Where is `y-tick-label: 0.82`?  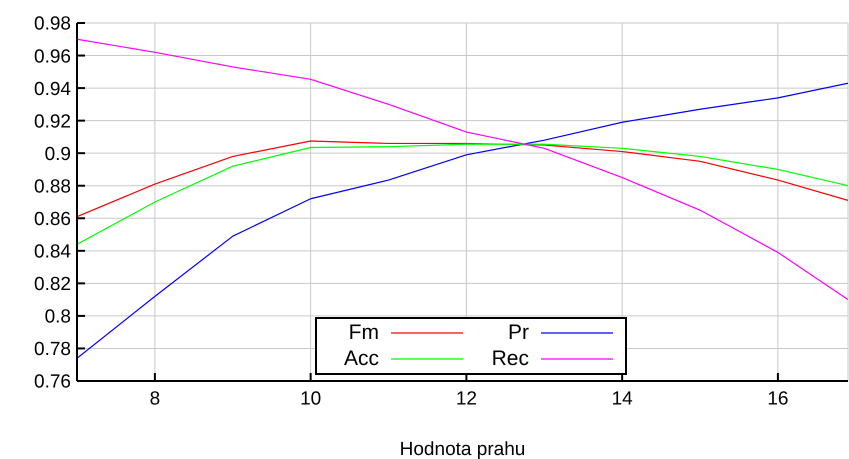
y-tick-label: 0.82 is located at coordinates (52, 285).